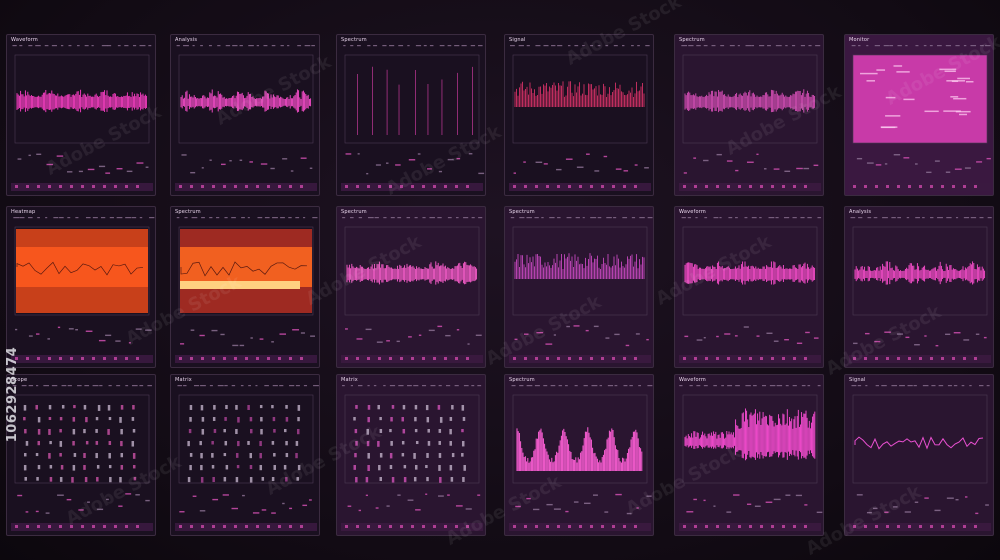 The height and width of the screenshot is (560, 1000). I want to click on panel-title: Waveform, so click(692, 380).